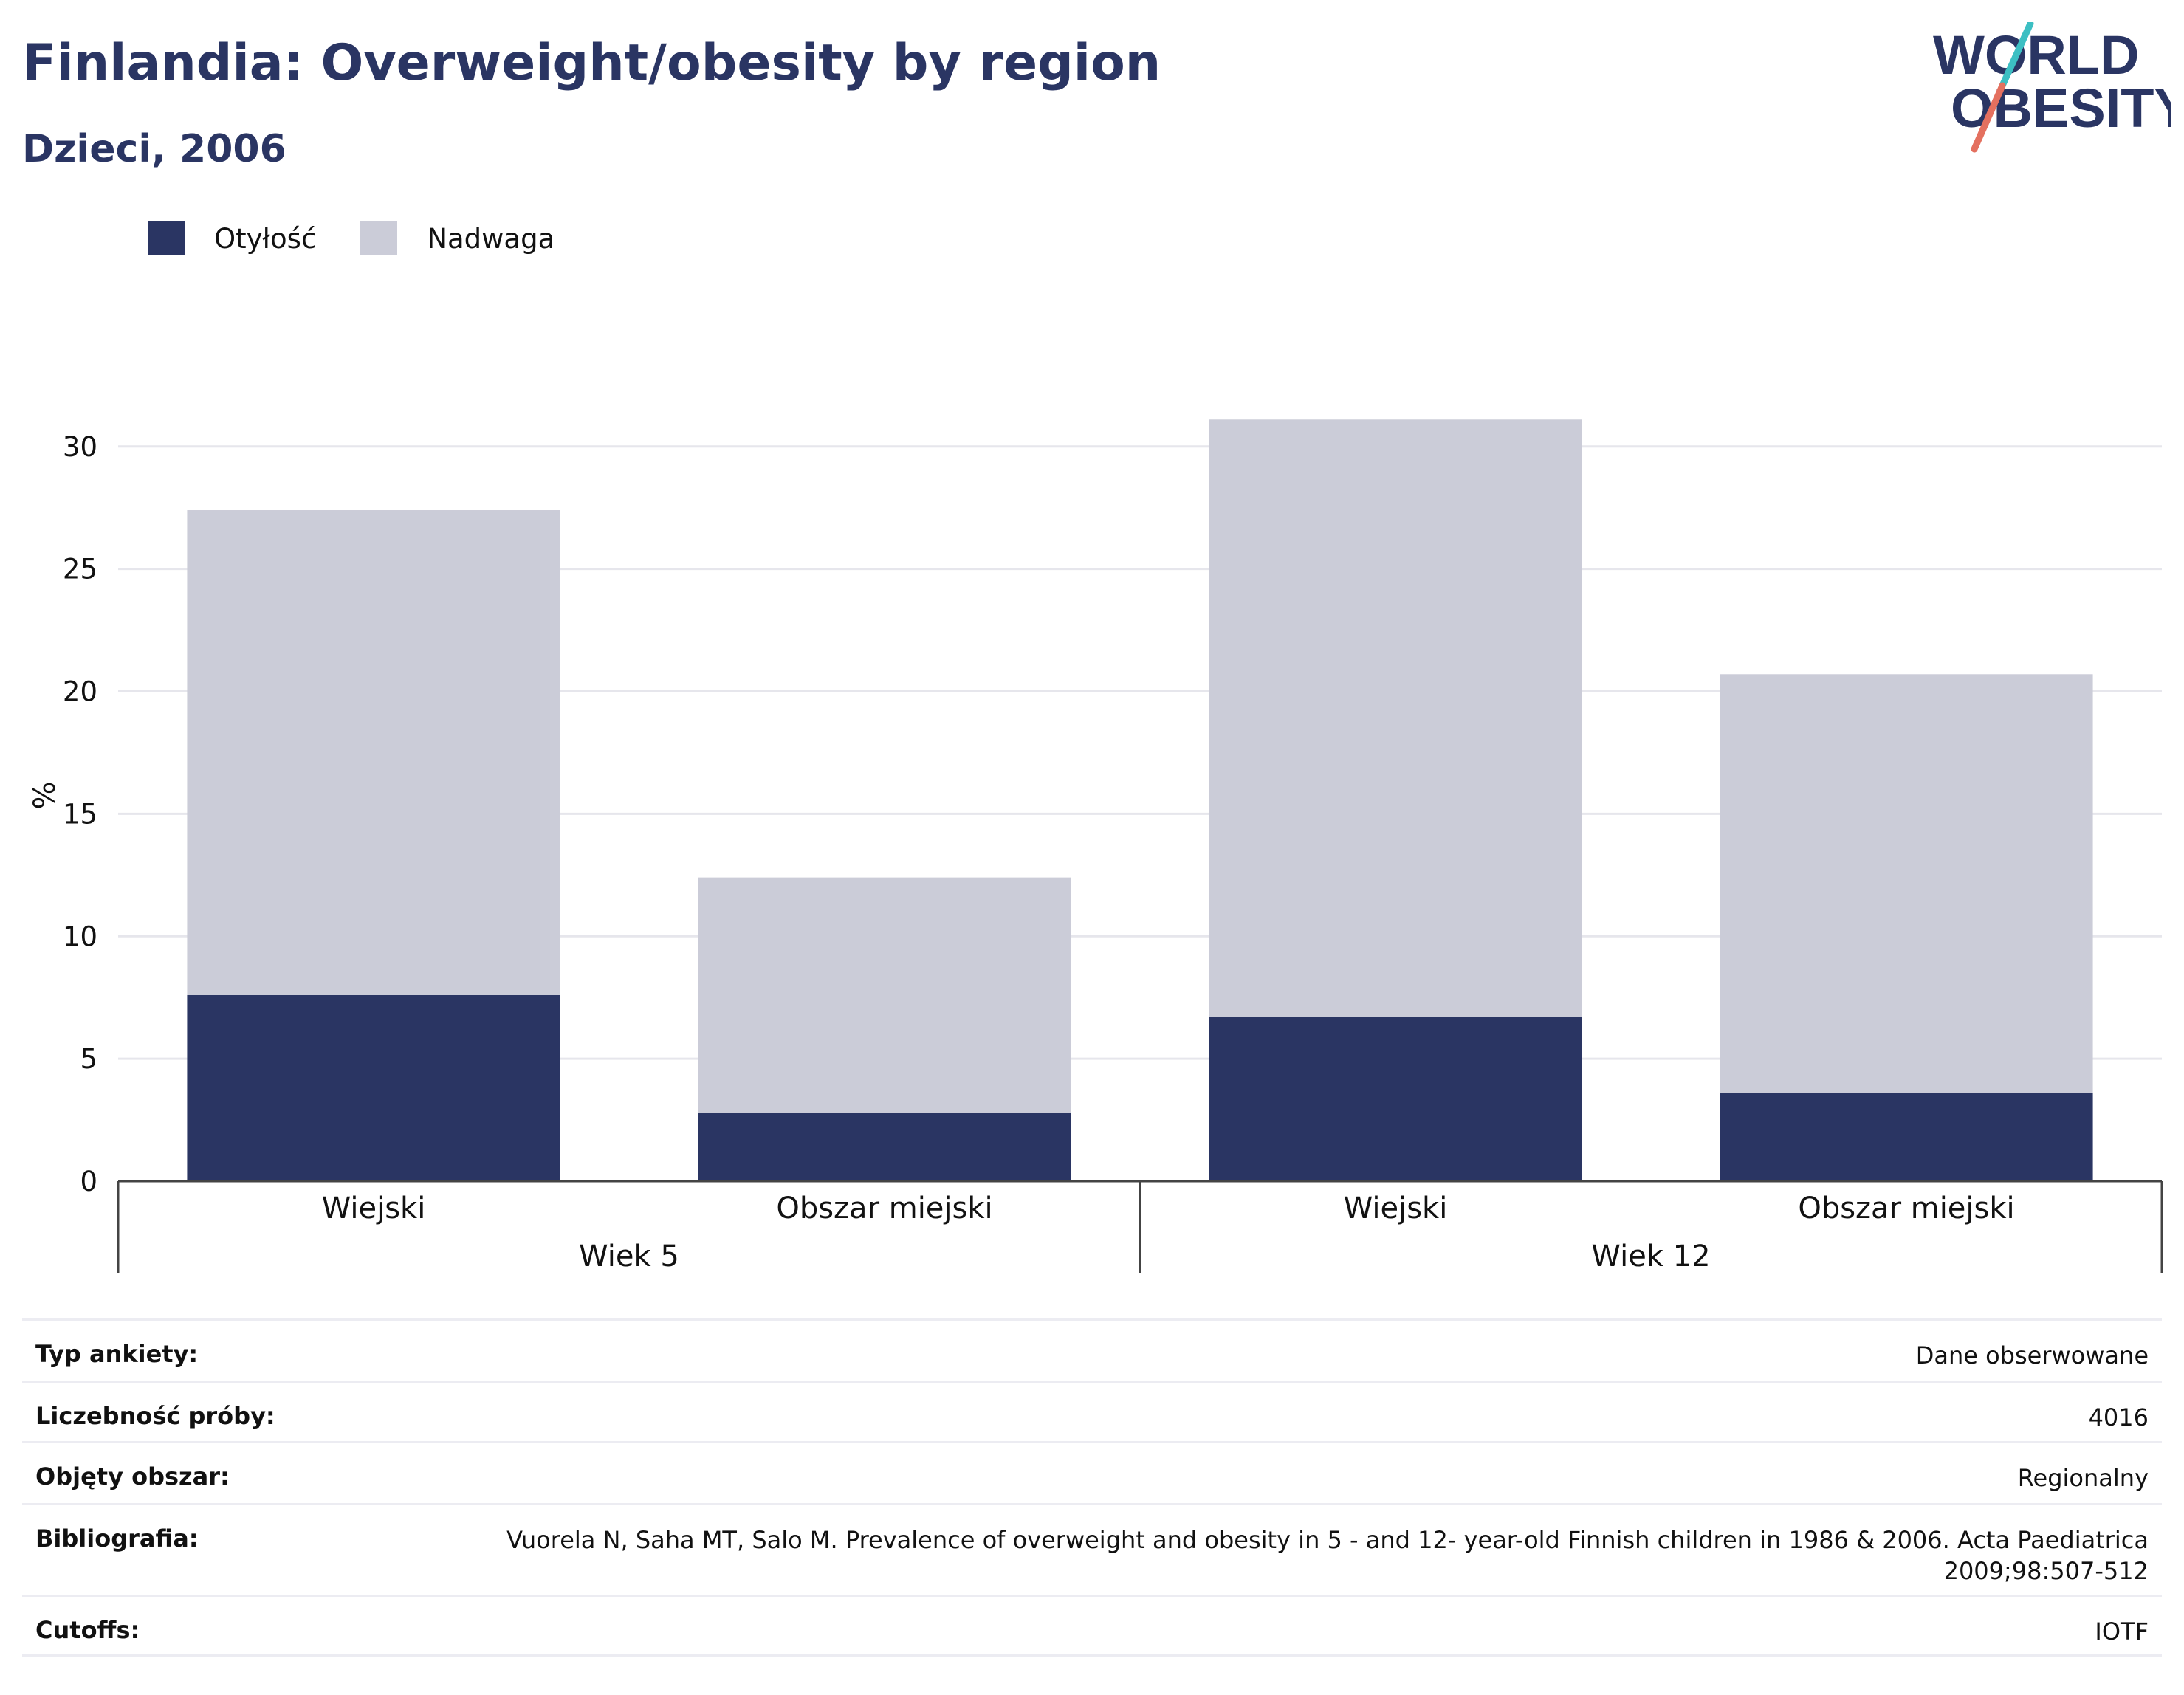  I want to click on y-tick-label: 25, so click(80, 569).